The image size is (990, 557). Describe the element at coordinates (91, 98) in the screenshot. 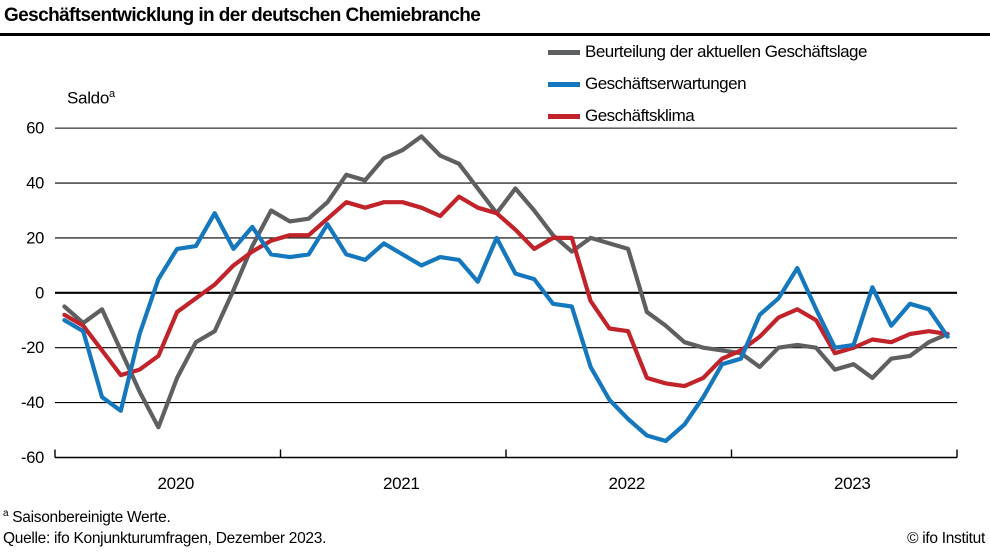

I see `y-axis-label: Saldoa` at that location.